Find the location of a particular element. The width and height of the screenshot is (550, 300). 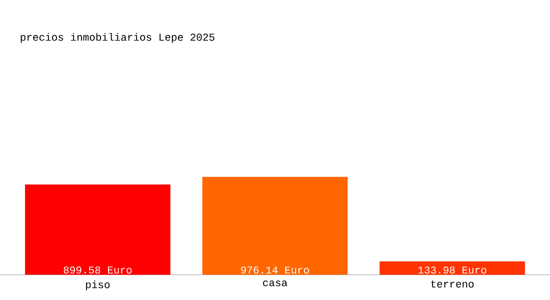

x-tick-label: terreno is located at coordinates (452, 284).